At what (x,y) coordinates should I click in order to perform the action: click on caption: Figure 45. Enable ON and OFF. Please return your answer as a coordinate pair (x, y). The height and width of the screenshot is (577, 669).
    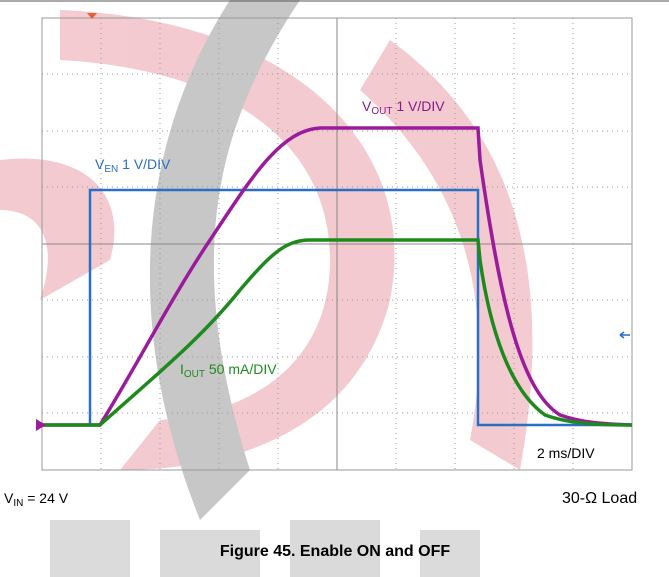
    Looking at the image, I should click on (335, 551).